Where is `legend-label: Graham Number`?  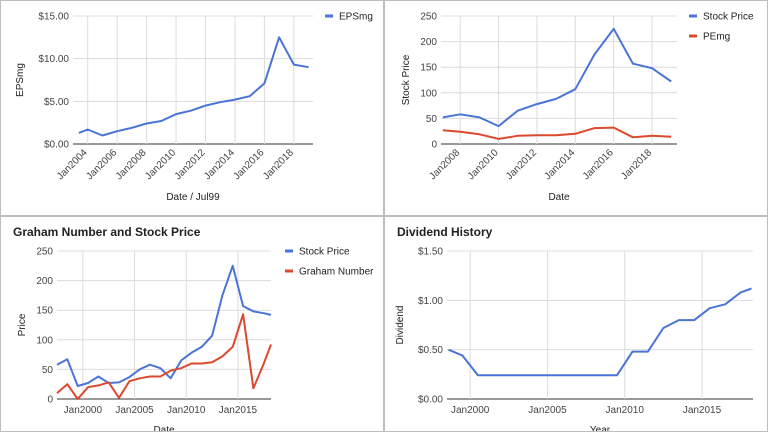 legend-label: Graham Number is located at coordinates (336, 272).